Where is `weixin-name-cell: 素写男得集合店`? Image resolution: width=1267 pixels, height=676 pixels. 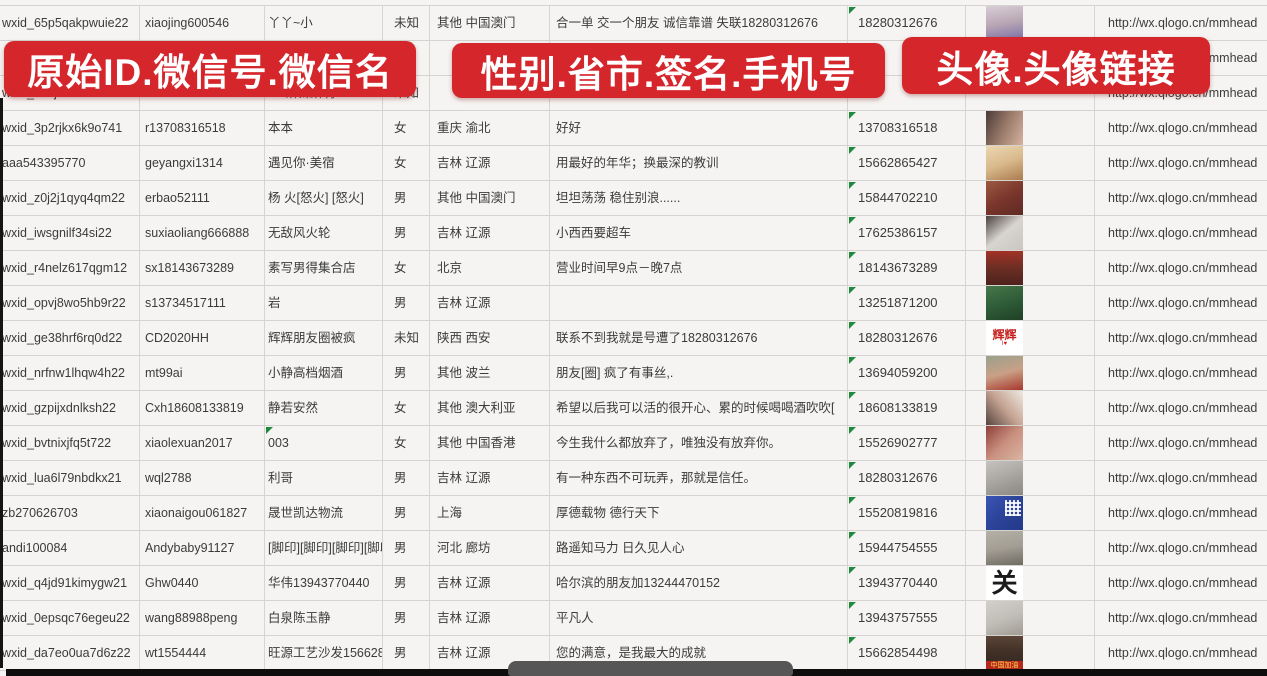
weixin-name-cell: 素写男得集合店 is located at coordinates (324, 268).